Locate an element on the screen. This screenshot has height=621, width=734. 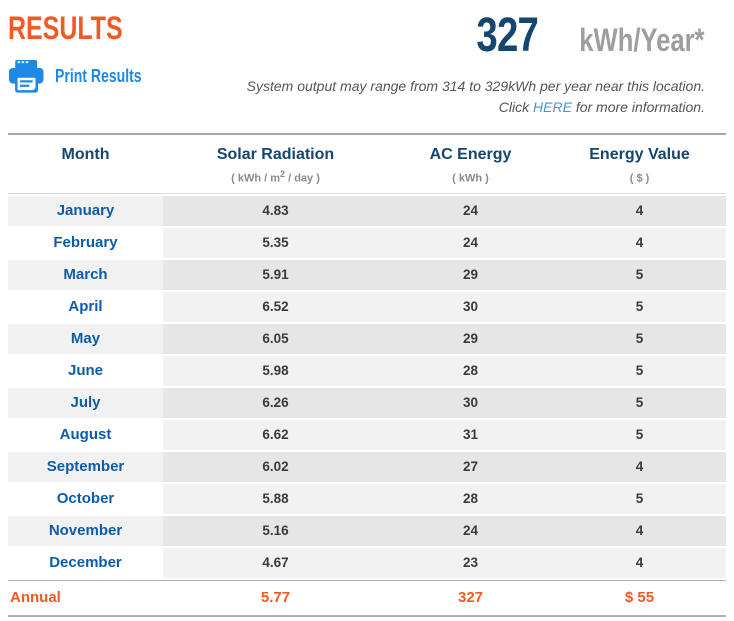
solar-radiation-cell: 5.98 is located at coordinates (275, 370).